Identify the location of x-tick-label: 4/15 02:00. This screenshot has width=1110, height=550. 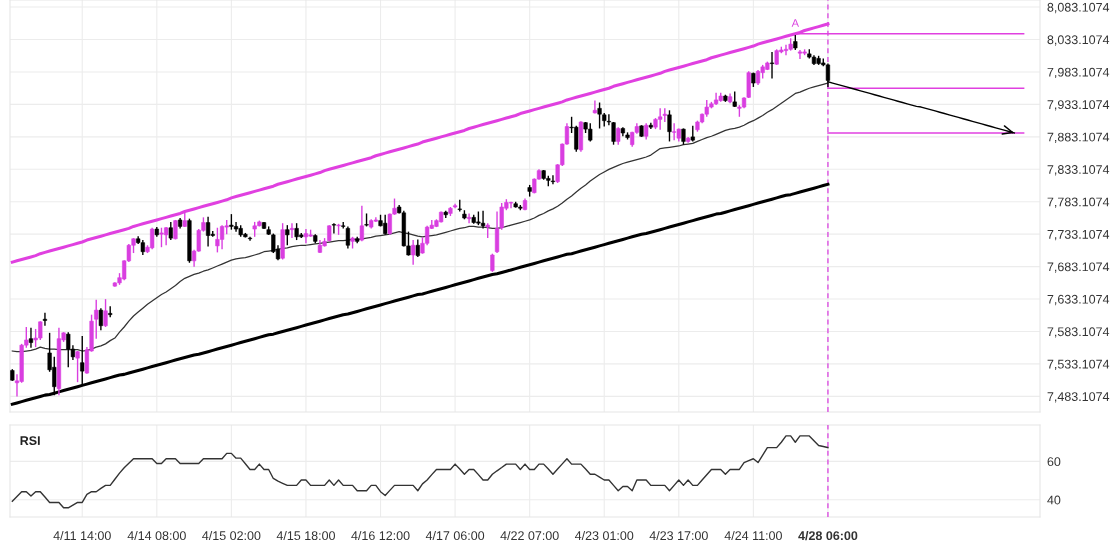
(231, 535).